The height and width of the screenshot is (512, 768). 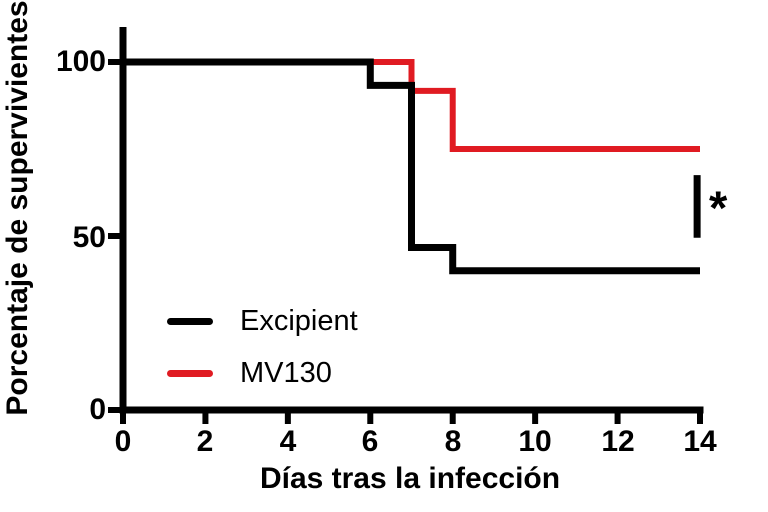 What do you see at coordinates (453, 441) in the screenshot?
I see `x-tick-label-8: 8` at bounding box center [453, 441].